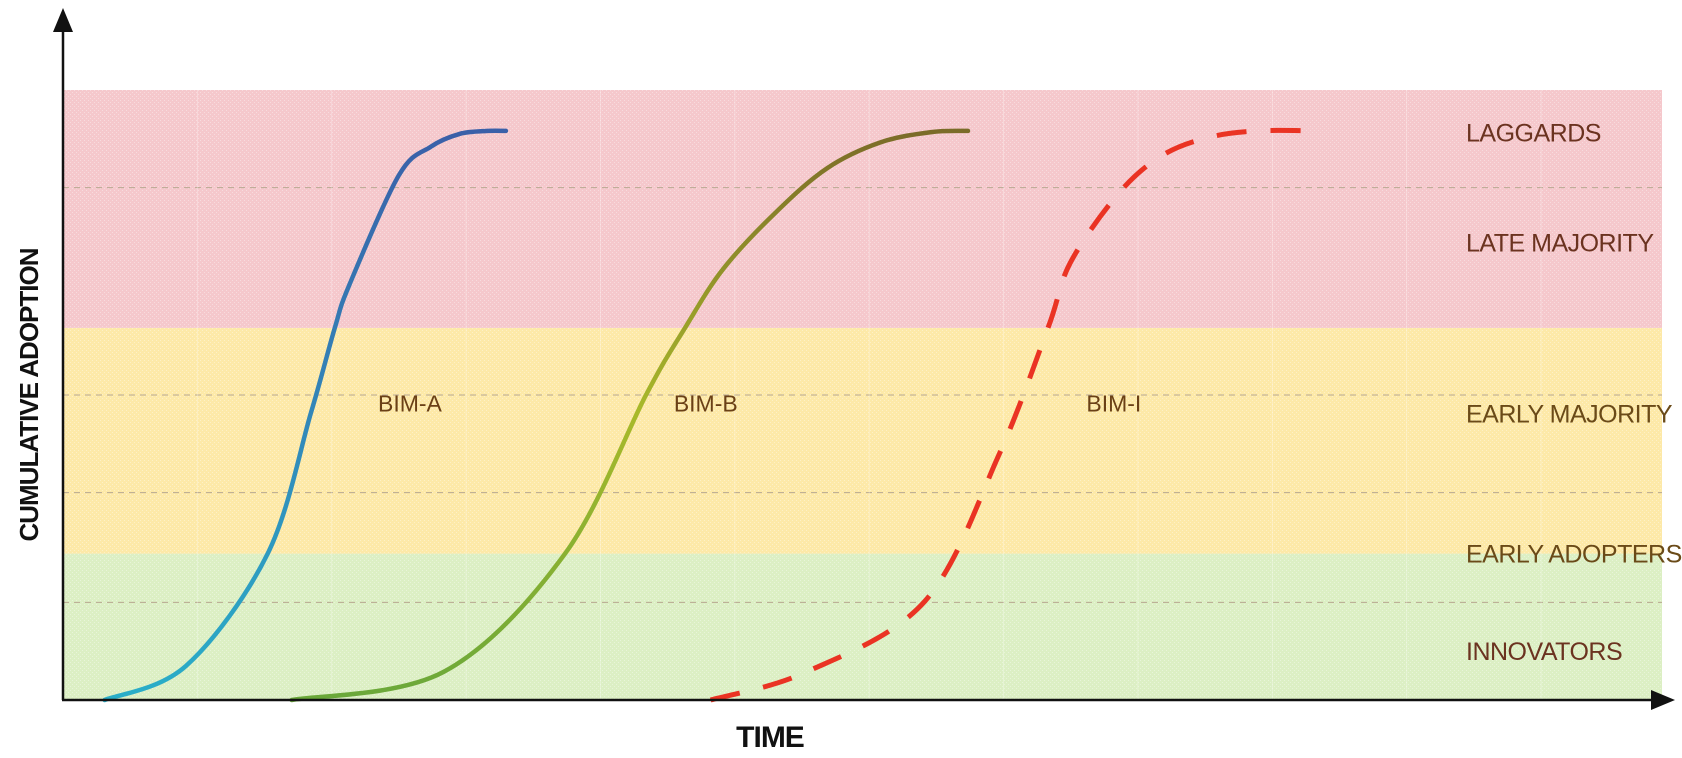 This screenshot has width=1682, height=758. What do you see at coordinates (759, 404) in the screenshot?
I see `series-labels: BIM-A BIM-B BIM-I` at bounding box center [759, 404].